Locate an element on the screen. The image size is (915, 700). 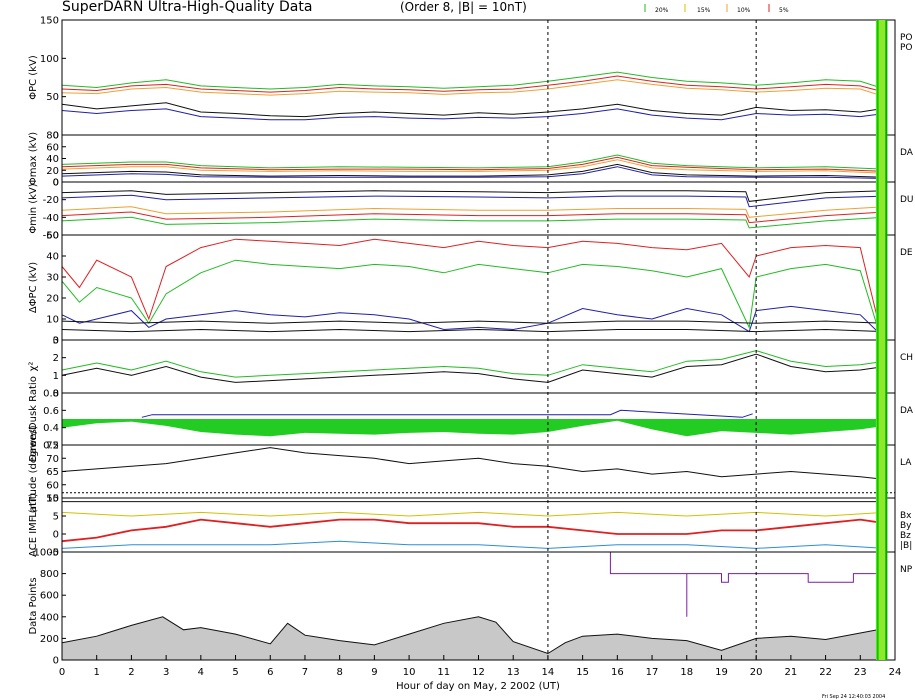
xtick-4: 4 is located at coordinates (201, 672).